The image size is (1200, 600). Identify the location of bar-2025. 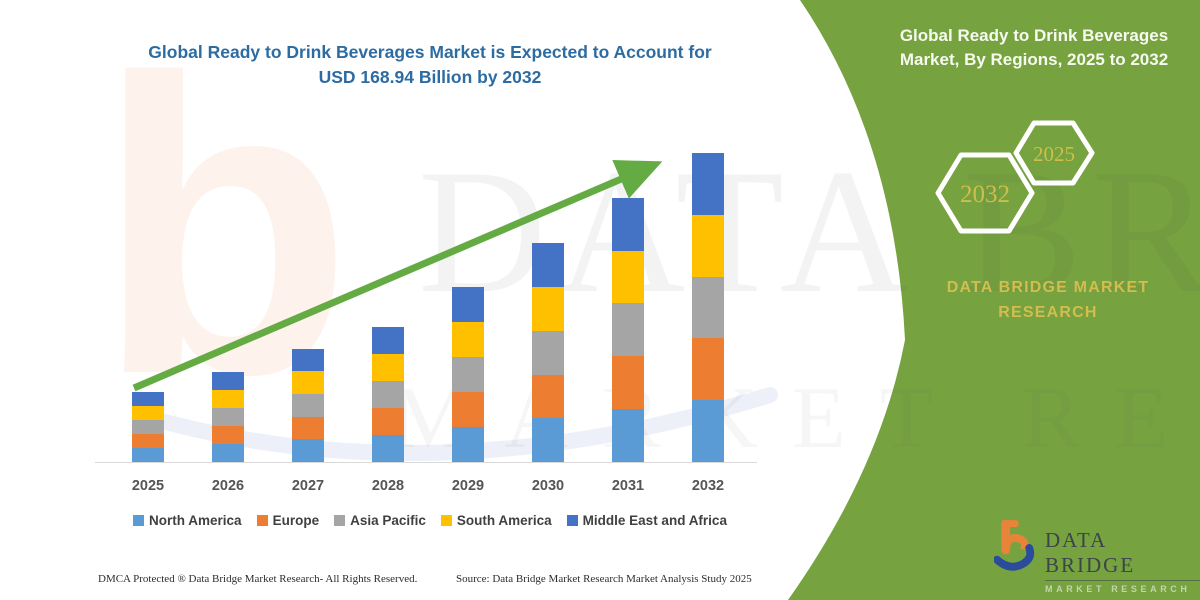
(148, 426).